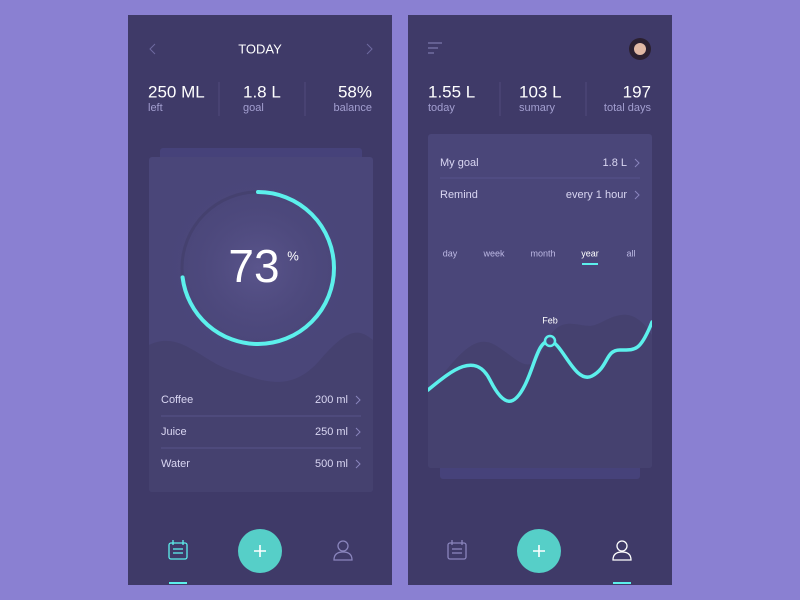  Describe the element at coordinates (262, 91) in the screenshot. I see `stat-value: 1.8 L` at that location.